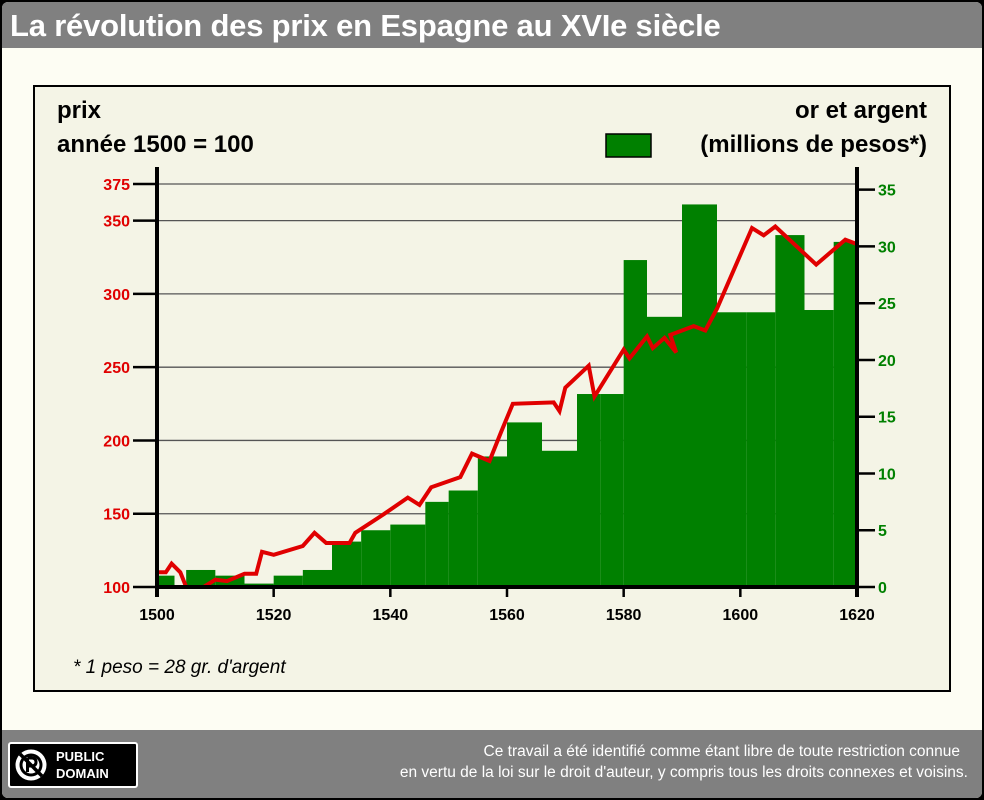 This screenshot has height=800, width=984. Describe the element at coordinates (157, 615) in the screenshot. I see `x-tick-label: 1500` at that location.